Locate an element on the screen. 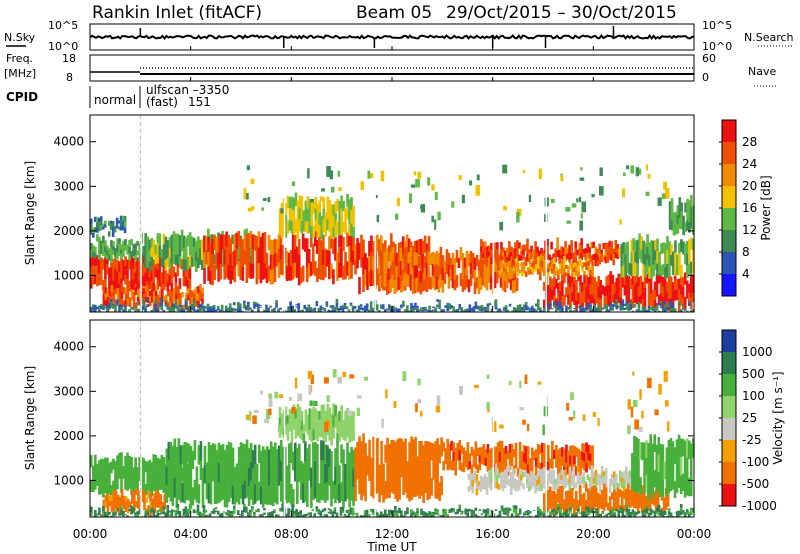 The image size is (800, 554). power-colorbar: 4 8 12 16 20 24 28 Power [dB] is located at coordinates (746, 208).